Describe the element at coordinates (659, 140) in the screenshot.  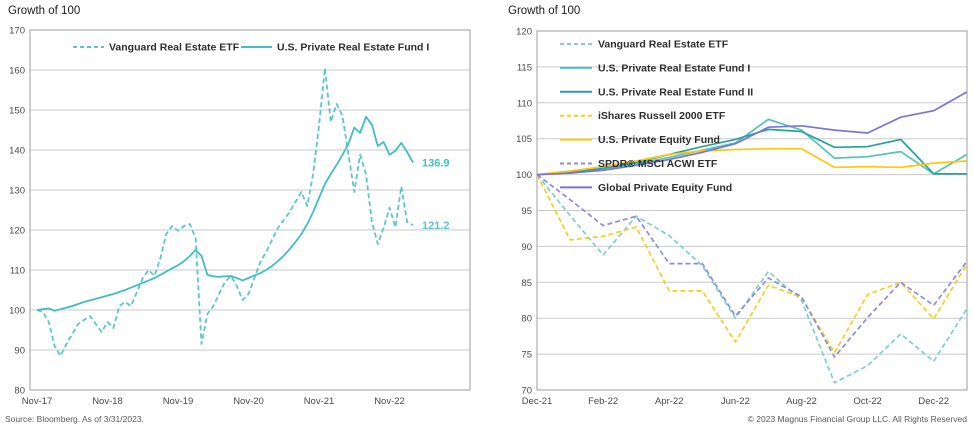
I see `legend-item-label: U.S. Private Equity Fund` at that location.